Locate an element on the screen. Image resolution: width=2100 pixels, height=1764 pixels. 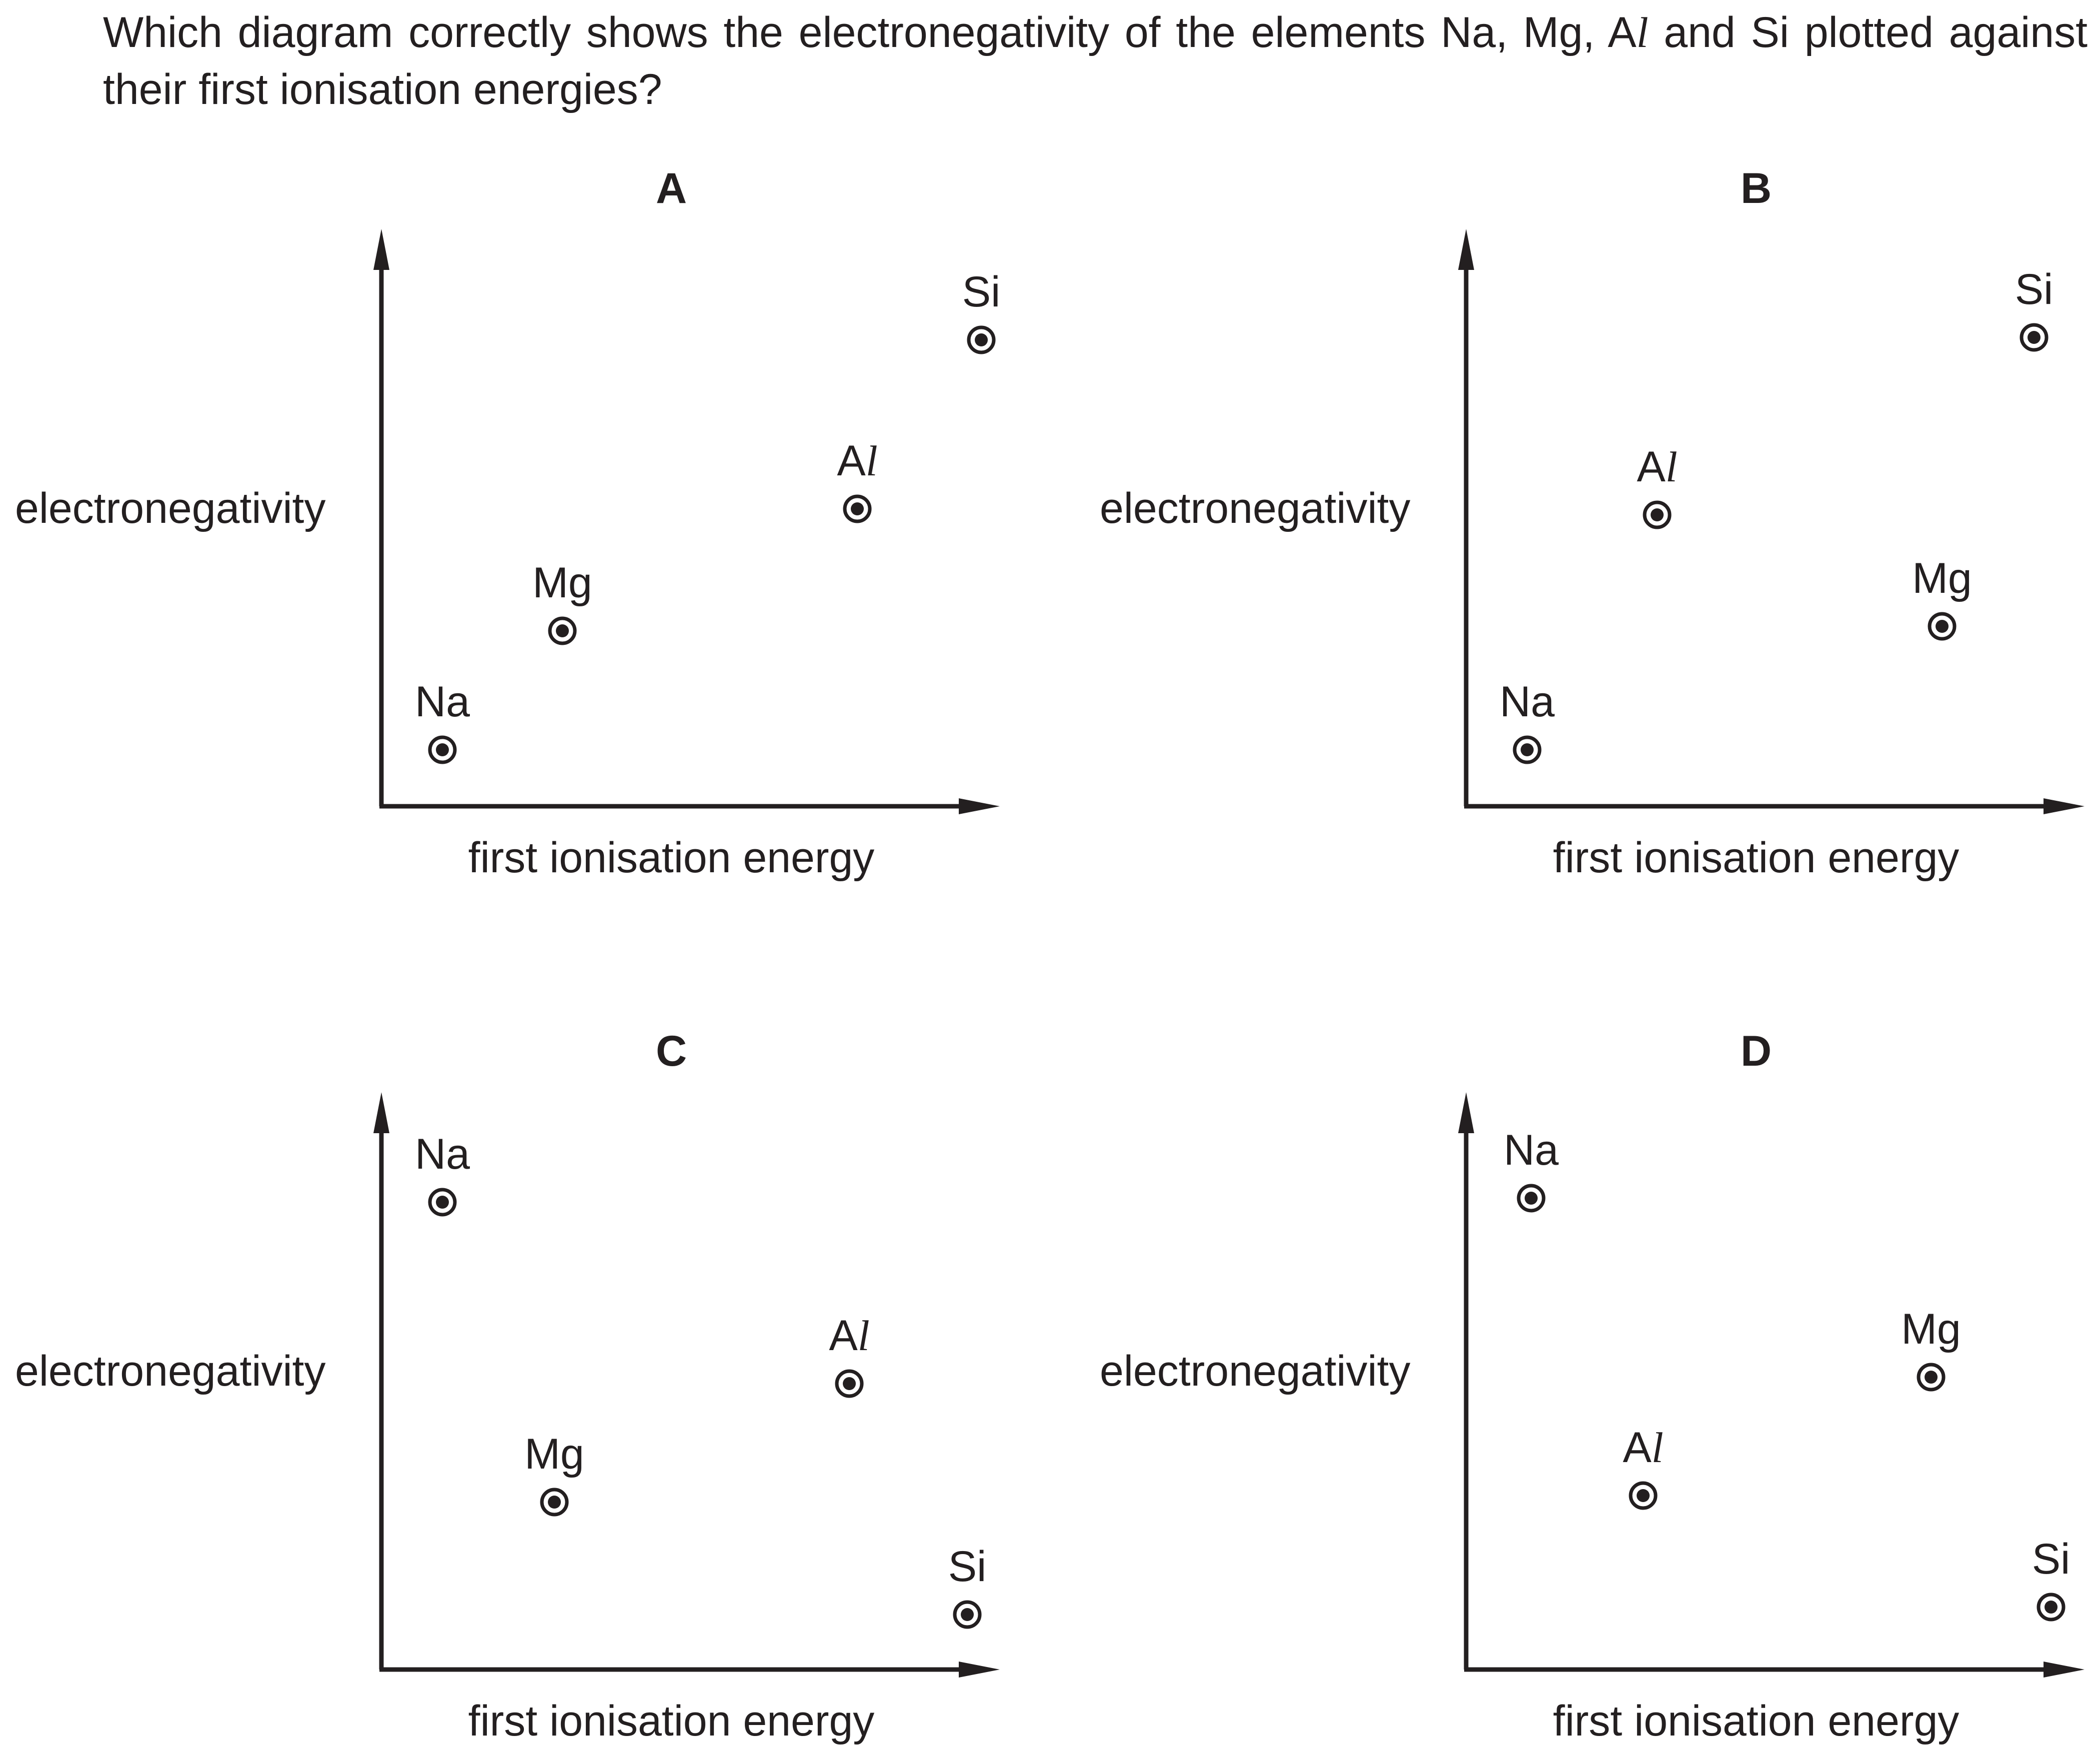
panel-letter: A is located at coordinates (671, 188).